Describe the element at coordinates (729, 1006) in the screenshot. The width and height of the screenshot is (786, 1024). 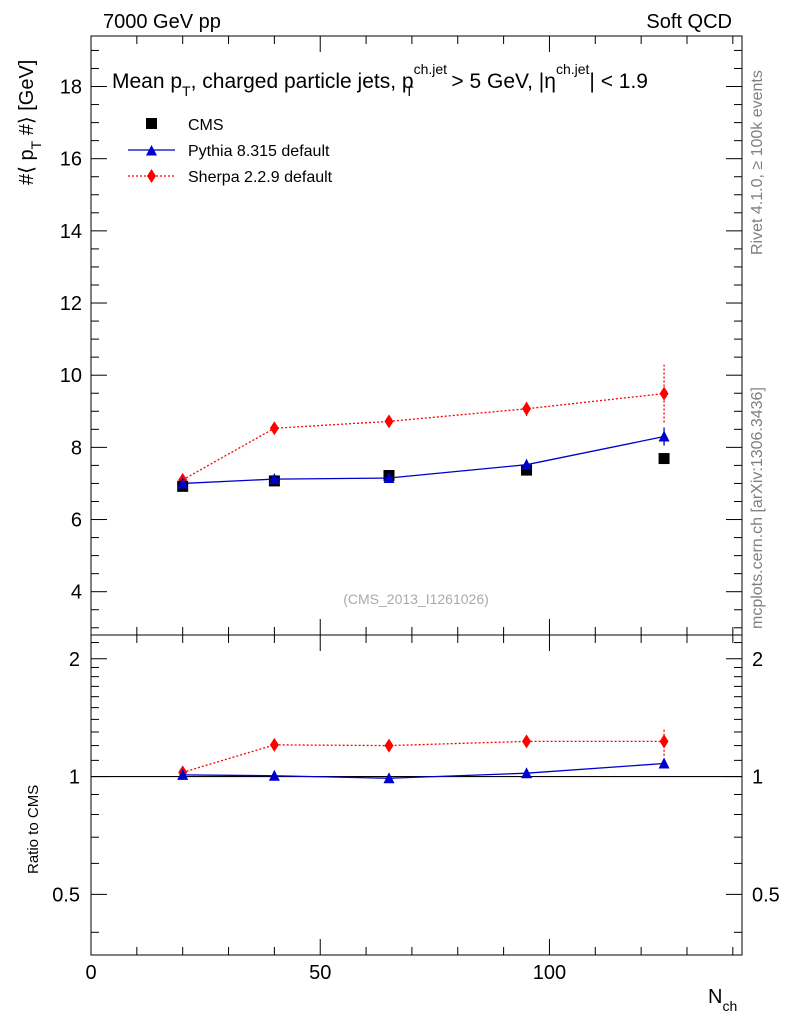
I see `x-axis-title-sub: ch` at that location.